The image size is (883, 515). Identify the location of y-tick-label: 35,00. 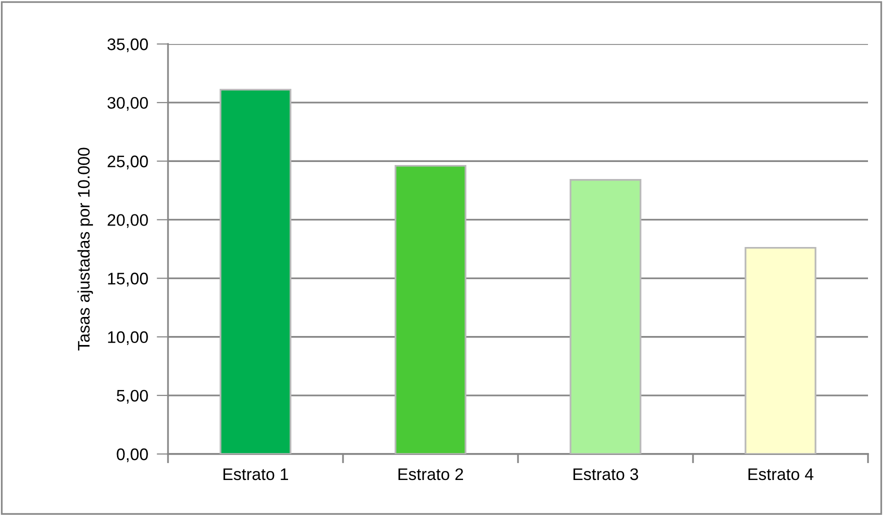
(127, 45).